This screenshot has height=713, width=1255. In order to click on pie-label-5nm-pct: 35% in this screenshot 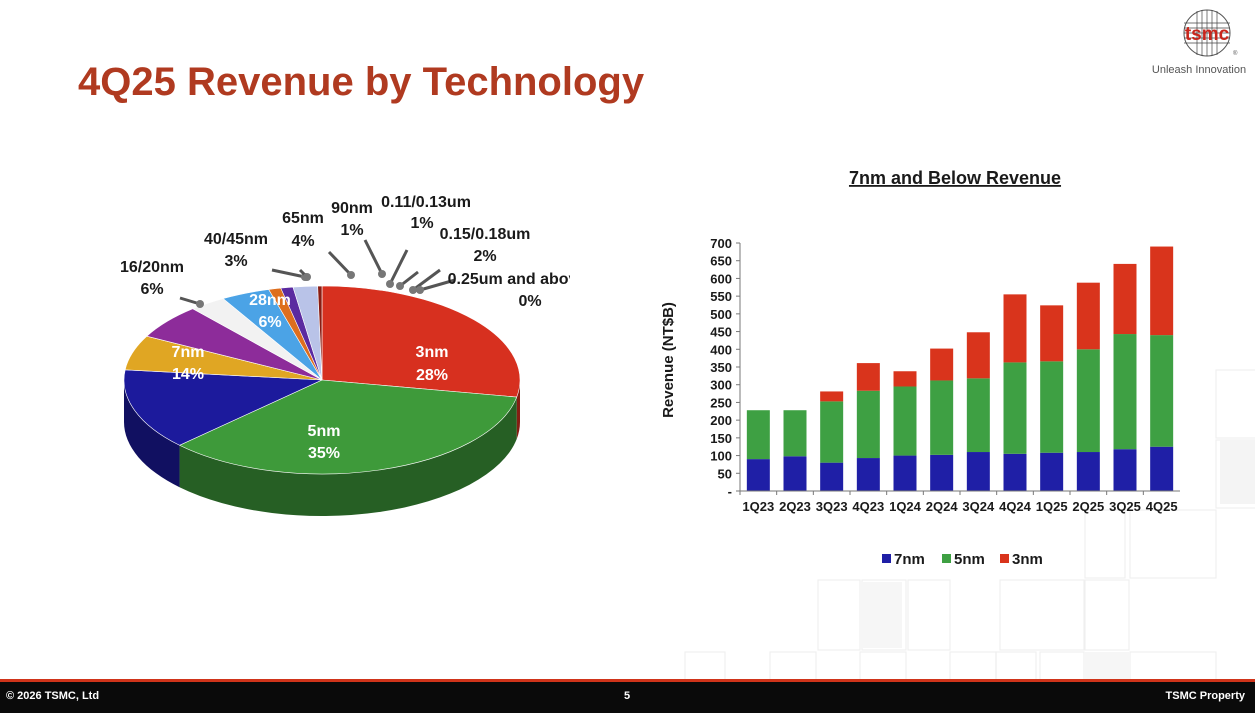, I will do `click(324, 453)`.